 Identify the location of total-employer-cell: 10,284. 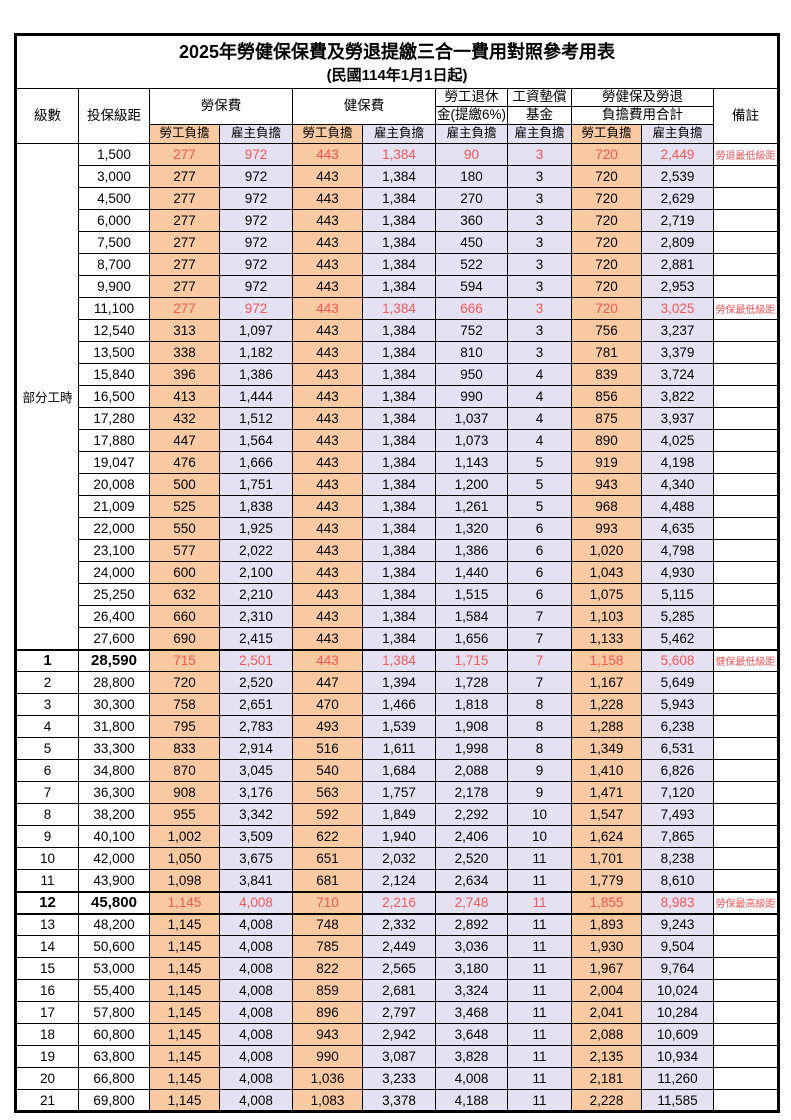
(677, 1012).